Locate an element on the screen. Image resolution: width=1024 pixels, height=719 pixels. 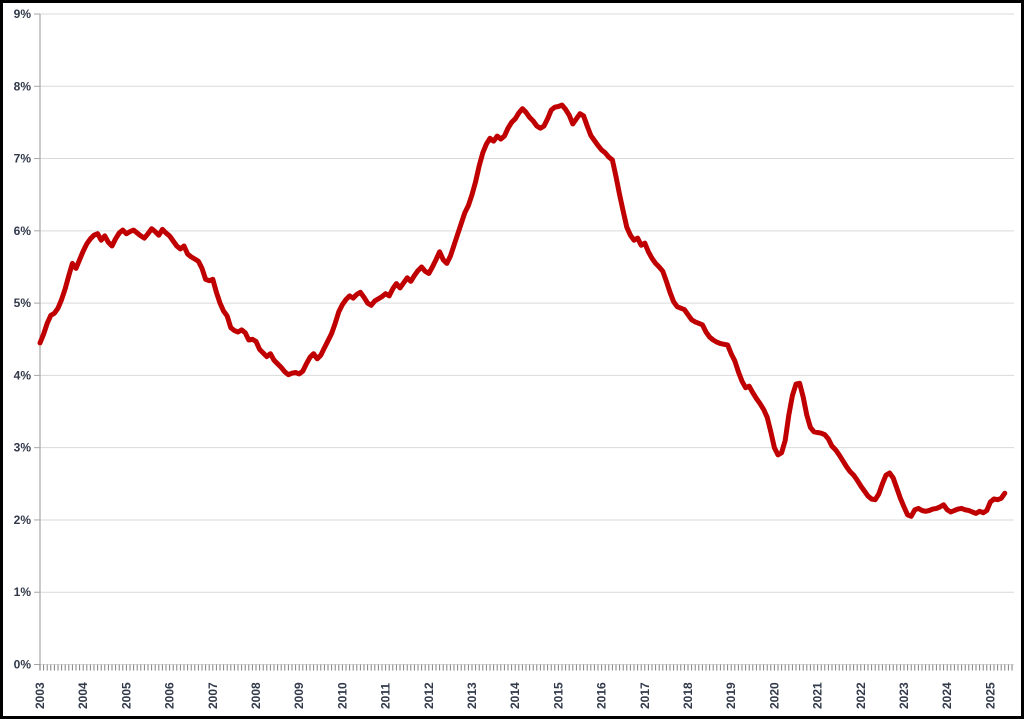
x-axis-year-label: 2011 is located at coordinates (386, 696).